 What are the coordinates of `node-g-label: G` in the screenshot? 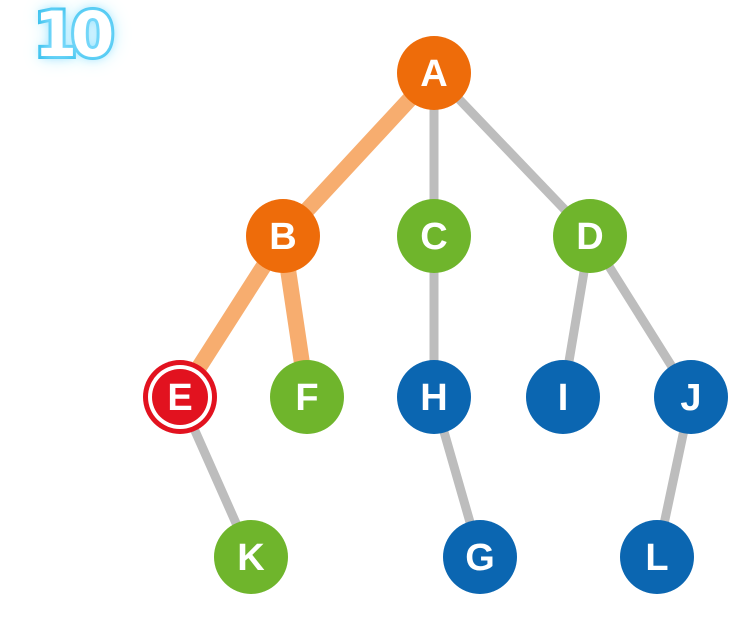 It's located at (480, 558).